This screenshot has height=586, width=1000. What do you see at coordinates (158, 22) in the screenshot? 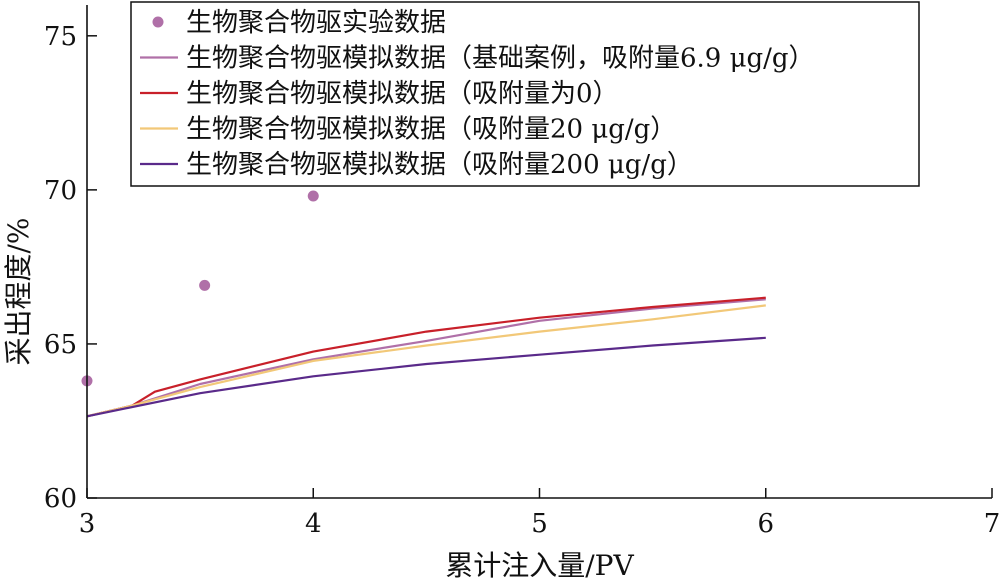
I see `legend-marker` at bounding box center [158, 22].